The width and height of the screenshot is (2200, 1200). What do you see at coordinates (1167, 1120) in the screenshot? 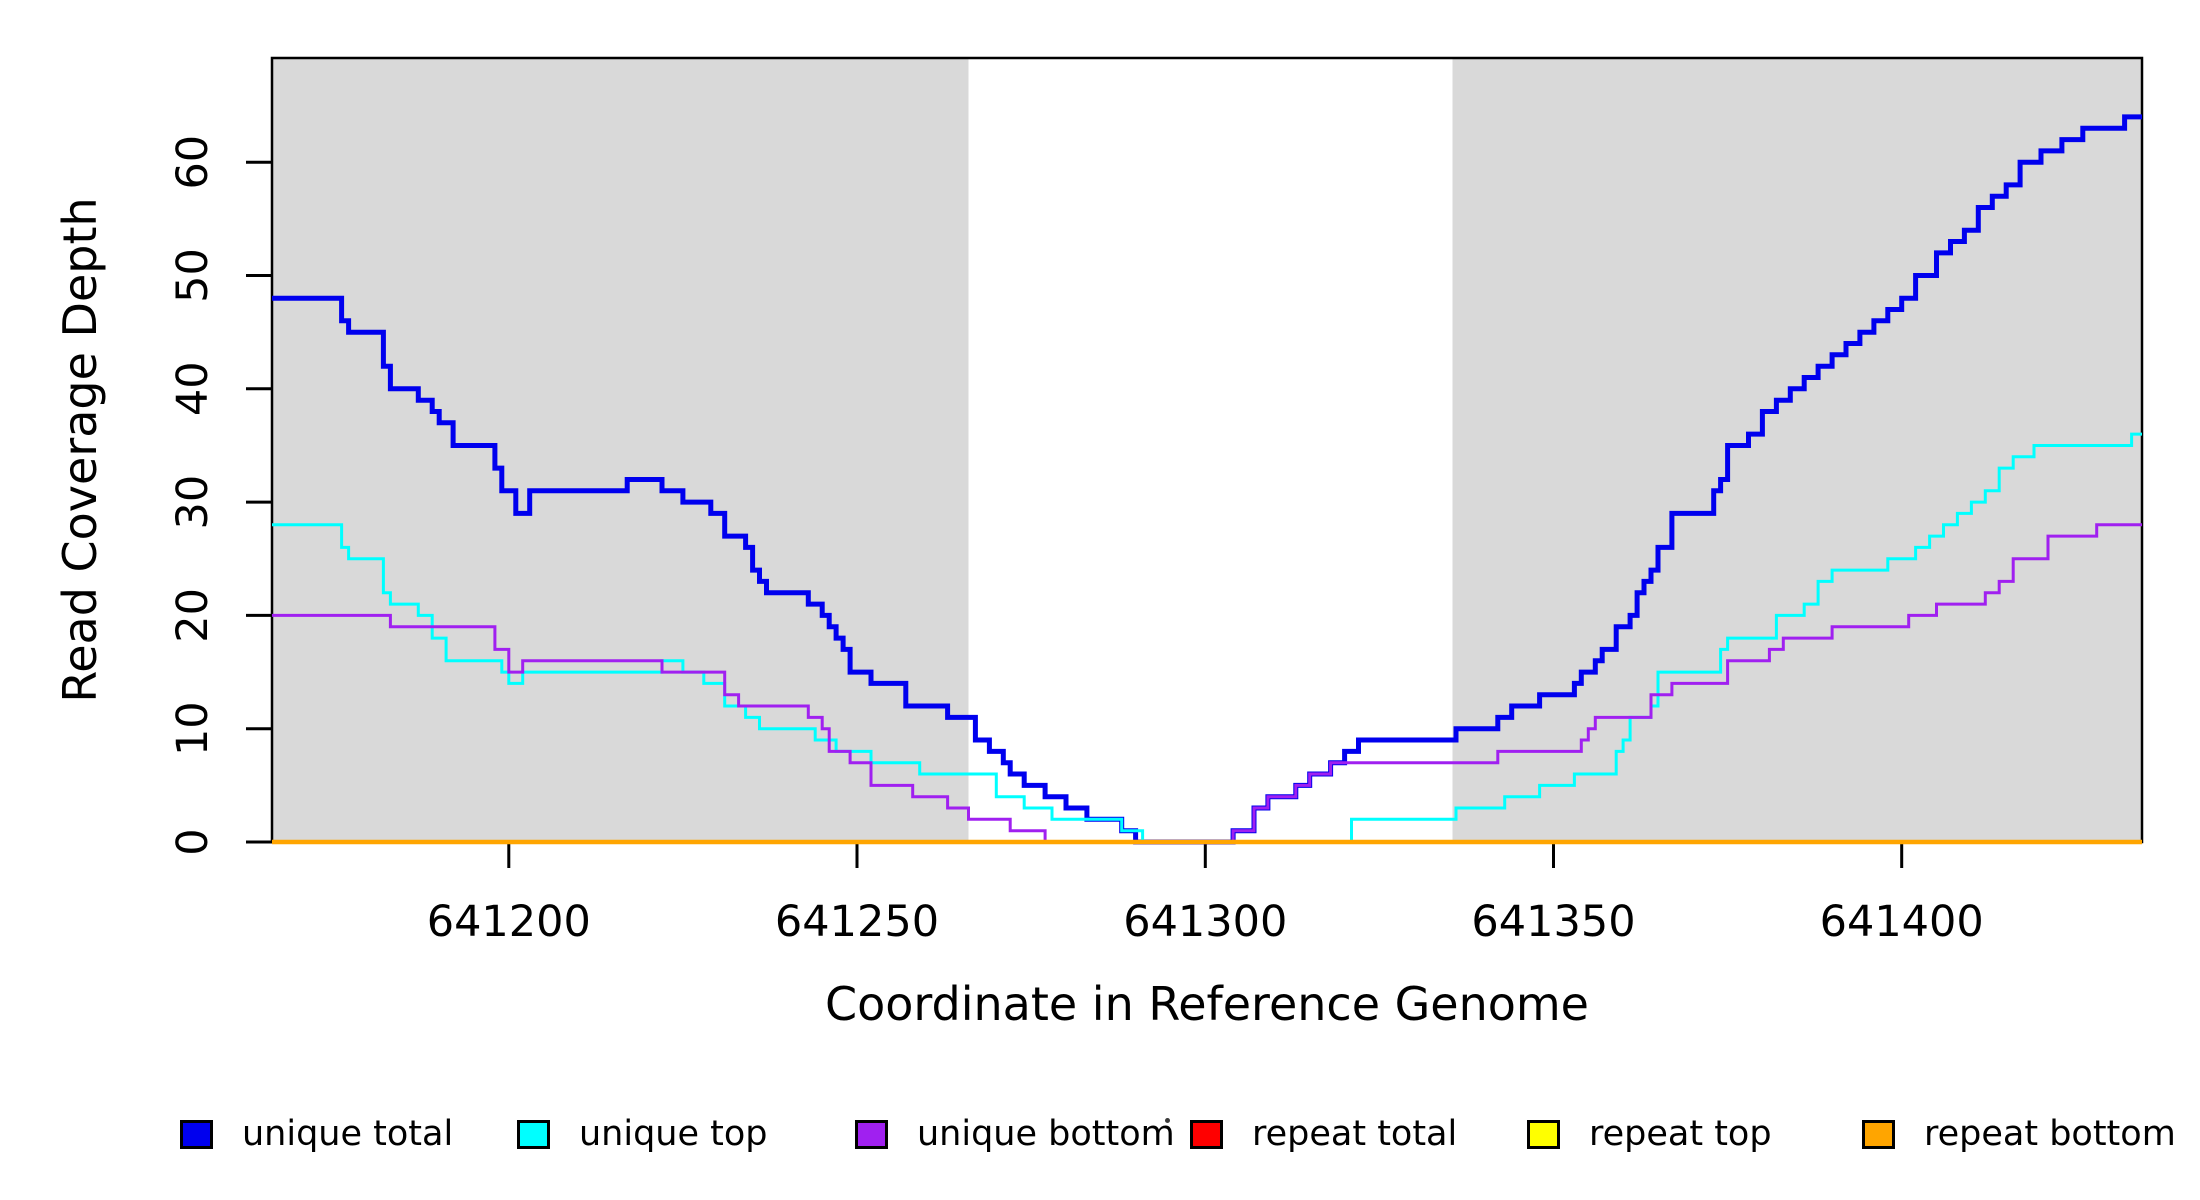
I see `stray-dot-artifact` at bounding box center [1167, 1120].